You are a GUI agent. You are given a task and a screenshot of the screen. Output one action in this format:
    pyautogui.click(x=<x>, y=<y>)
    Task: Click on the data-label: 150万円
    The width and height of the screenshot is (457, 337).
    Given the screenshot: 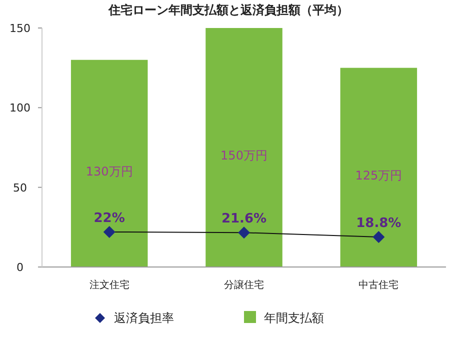 What is the action you would take?
    pyautogui.click(x=244, y=155)
    